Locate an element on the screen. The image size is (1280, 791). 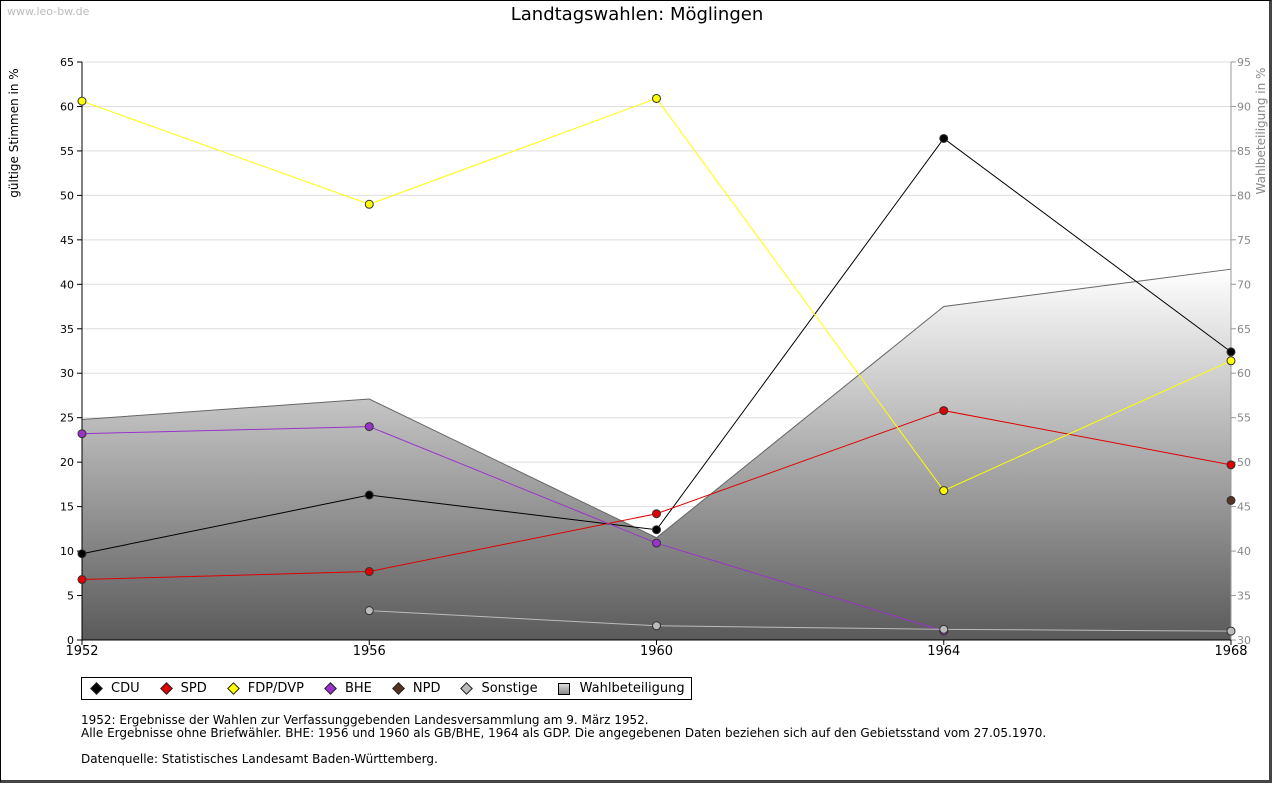
y2-tick-label: 80 is located at coordinates (1244, 195).